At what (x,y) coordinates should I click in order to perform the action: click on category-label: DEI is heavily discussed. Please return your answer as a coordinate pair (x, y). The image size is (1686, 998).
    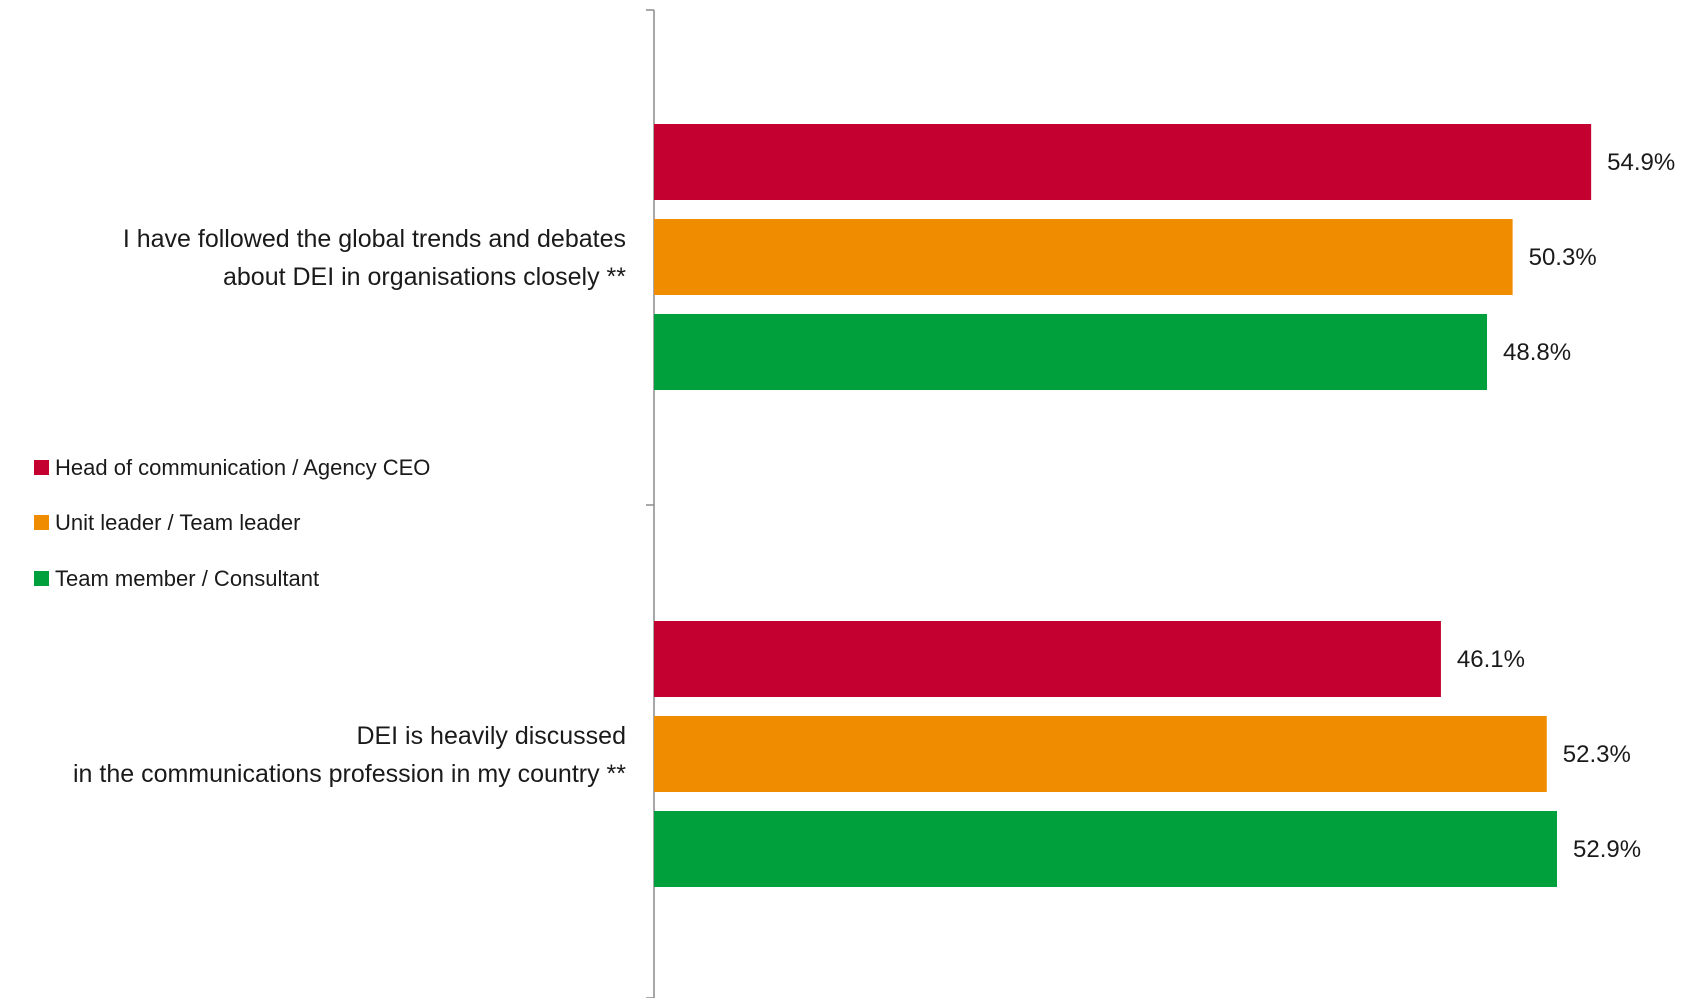
    Looking at the image, I should click on (491, 736).